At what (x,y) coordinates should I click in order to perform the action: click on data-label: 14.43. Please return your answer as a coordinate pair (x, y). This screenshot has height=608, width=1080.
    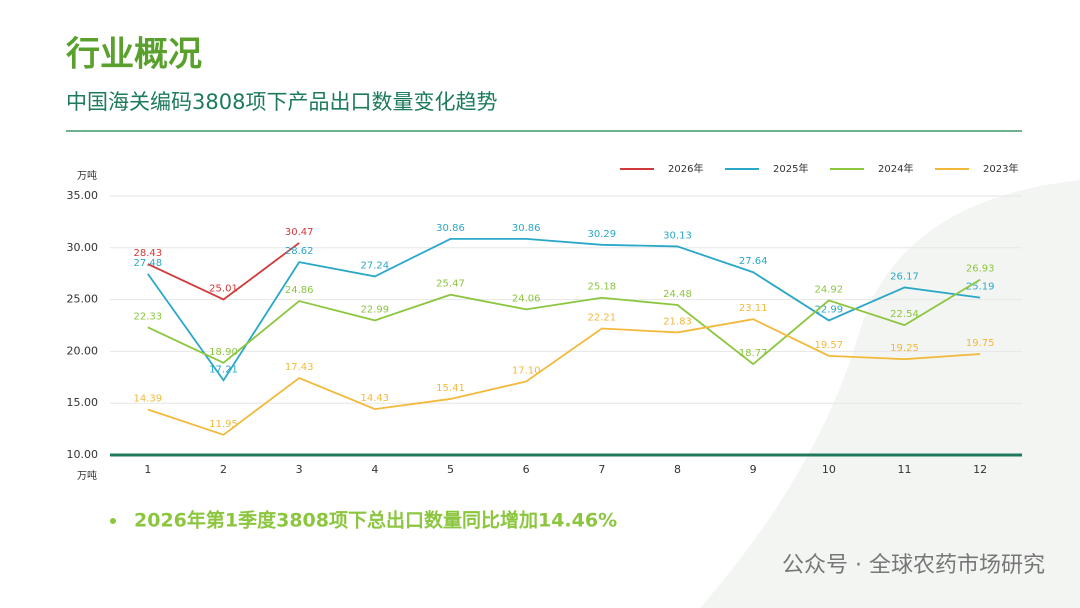
    Looking at the image, I should click on (375, 398).